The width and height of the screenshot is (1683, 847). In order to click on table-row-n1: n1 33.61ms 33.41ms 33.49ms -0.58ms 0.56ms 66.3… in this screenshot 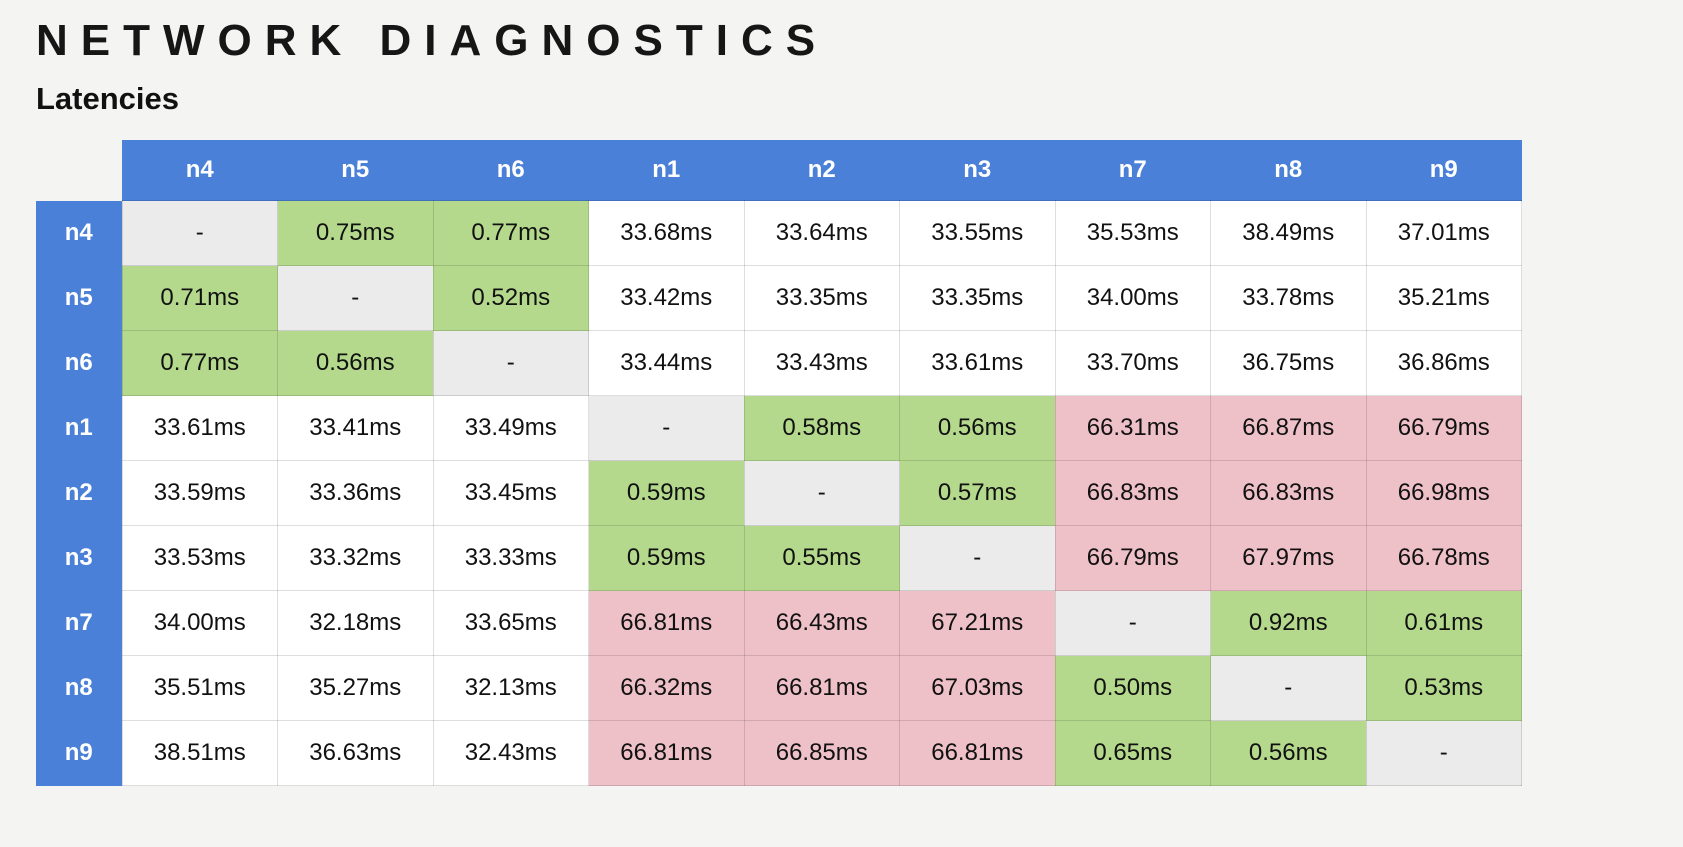, I will do `click(779, 428)`.